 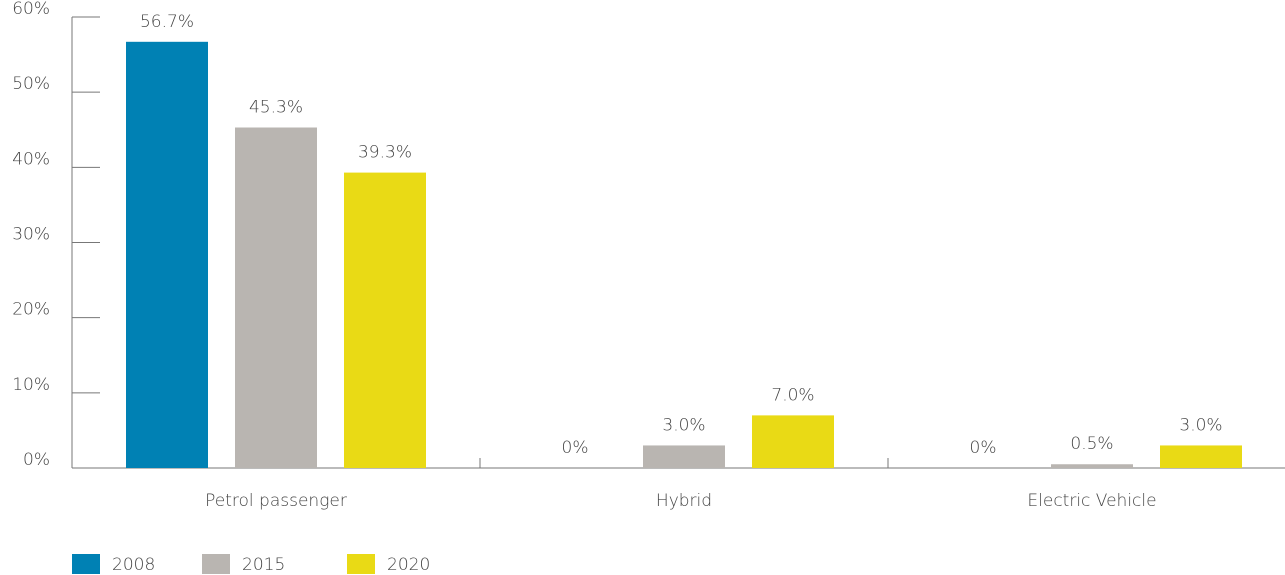 I want to click on x-tick-label: Electric Vehicle, so click(x=1091, y=501).